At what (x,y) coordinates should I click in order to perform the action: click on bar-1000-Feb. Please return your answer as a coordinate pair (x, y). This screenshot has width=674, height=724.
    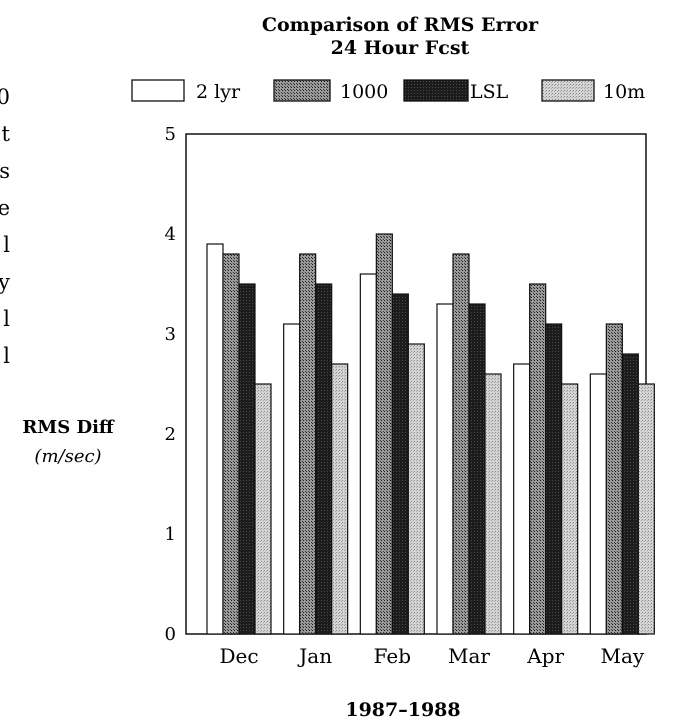
    Looking at the image, I should click on (384, 434).